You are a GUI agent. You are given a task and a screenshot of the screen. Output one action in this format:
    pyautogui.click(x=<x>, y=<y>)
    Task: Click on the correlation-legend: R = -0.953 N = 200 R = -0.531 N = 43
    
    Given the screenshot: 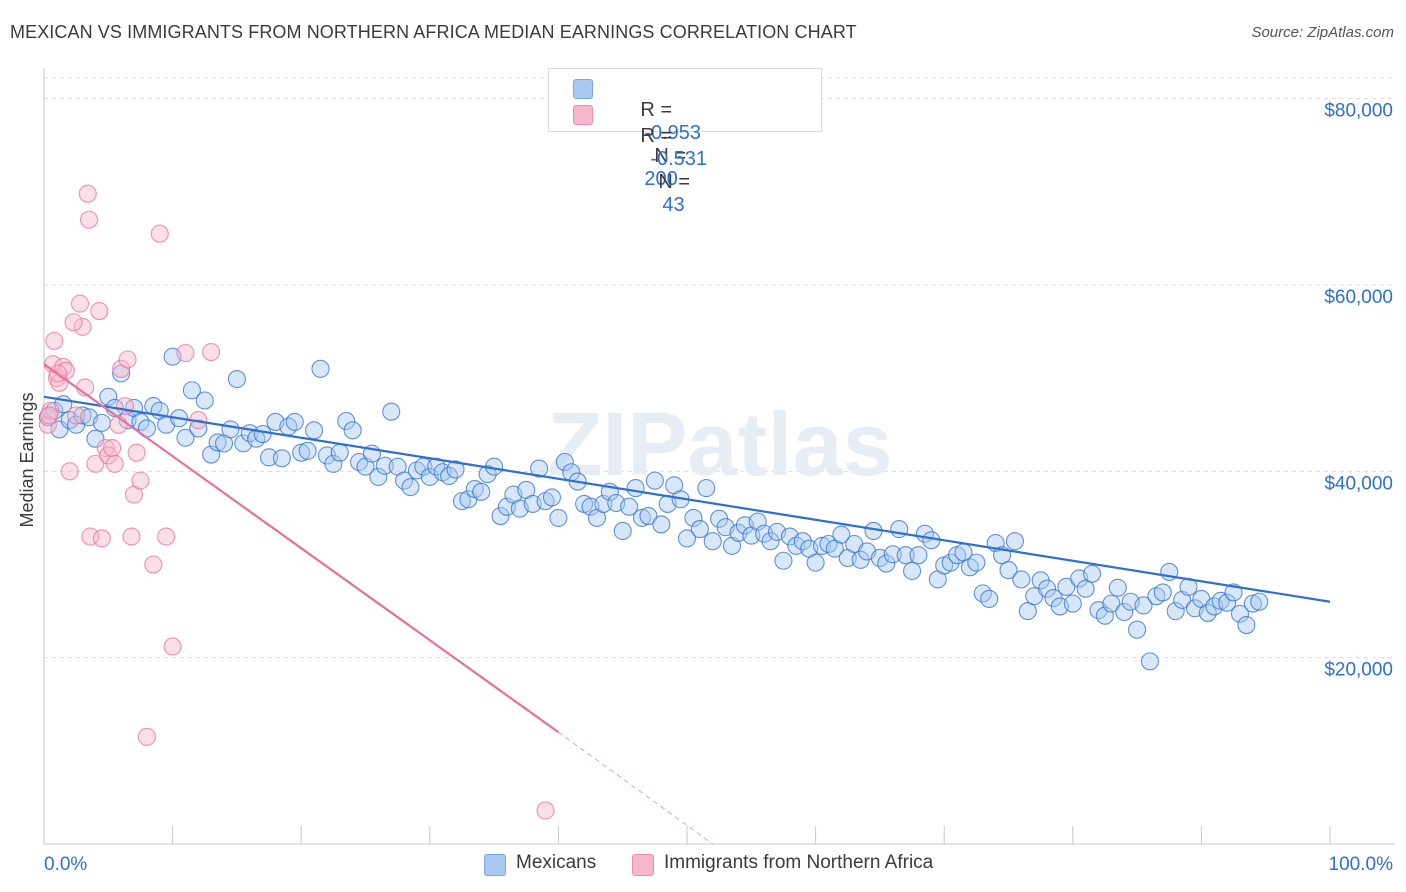 What is the action you would take?
    pyautogui.click(x=685, y=142)
    